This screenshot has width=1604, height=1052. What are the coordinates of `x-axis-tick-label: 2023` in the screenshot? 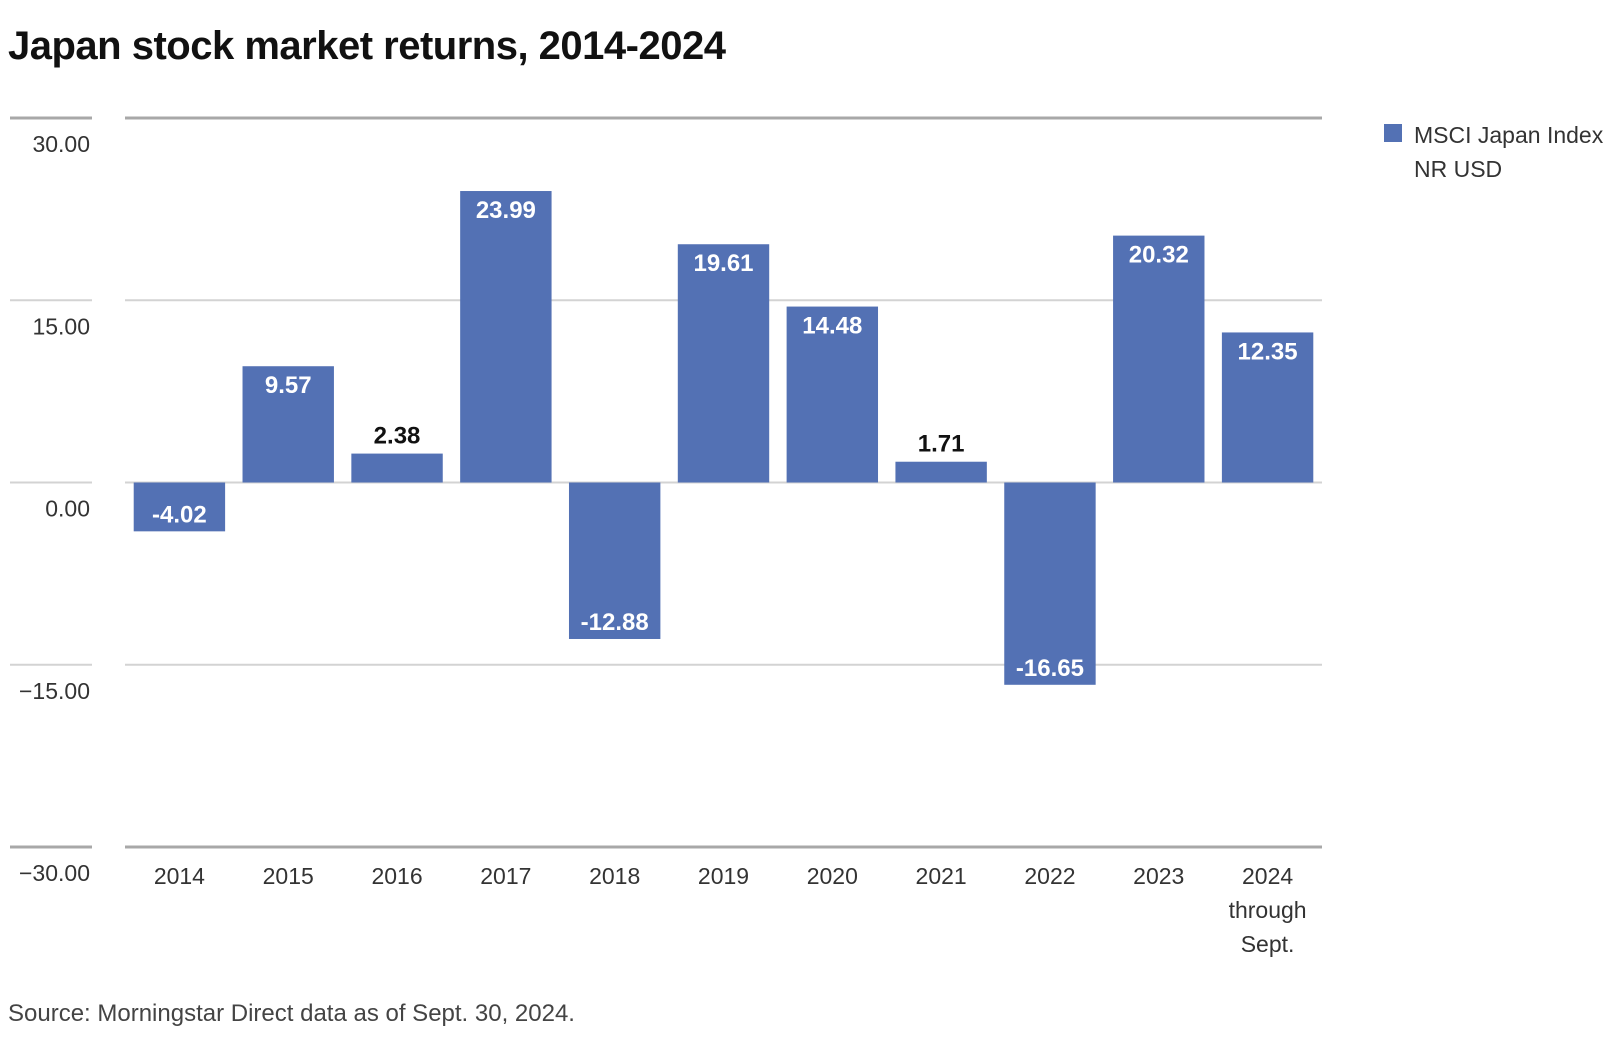 It's located at (1158, 876).